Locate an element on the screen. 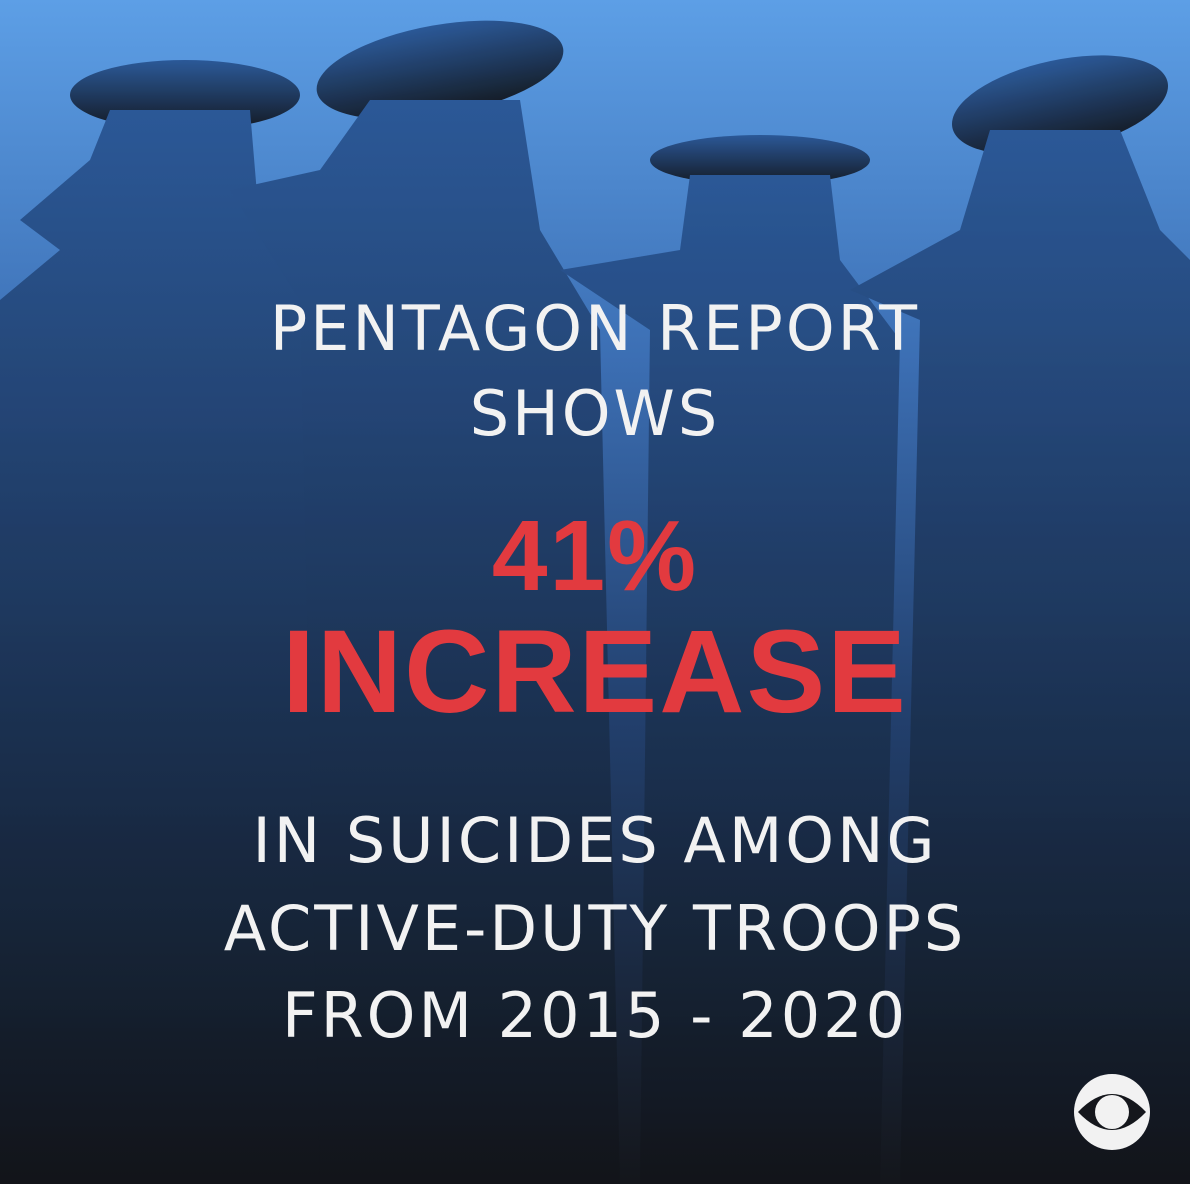 This screenshot has height=1184, width=1190. body-line: IN SUICIDES AMONG is located at coordinates (594, 840).